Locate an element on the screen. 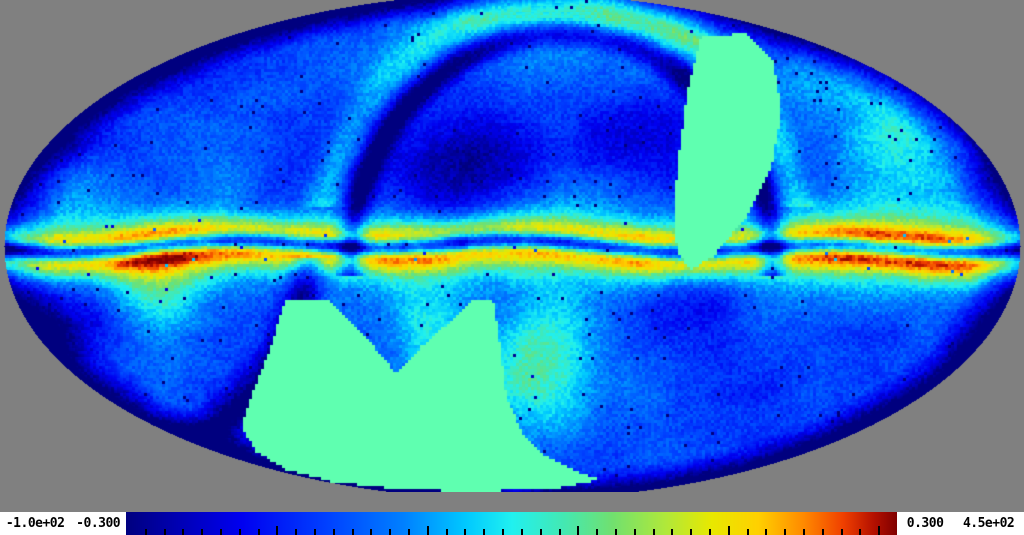 The height and width of the screenshot is (535, 1024). colorbar-row: -1.0e+02 -0.300 0.300 4.5e+02 is located at coordinates (512, 513).